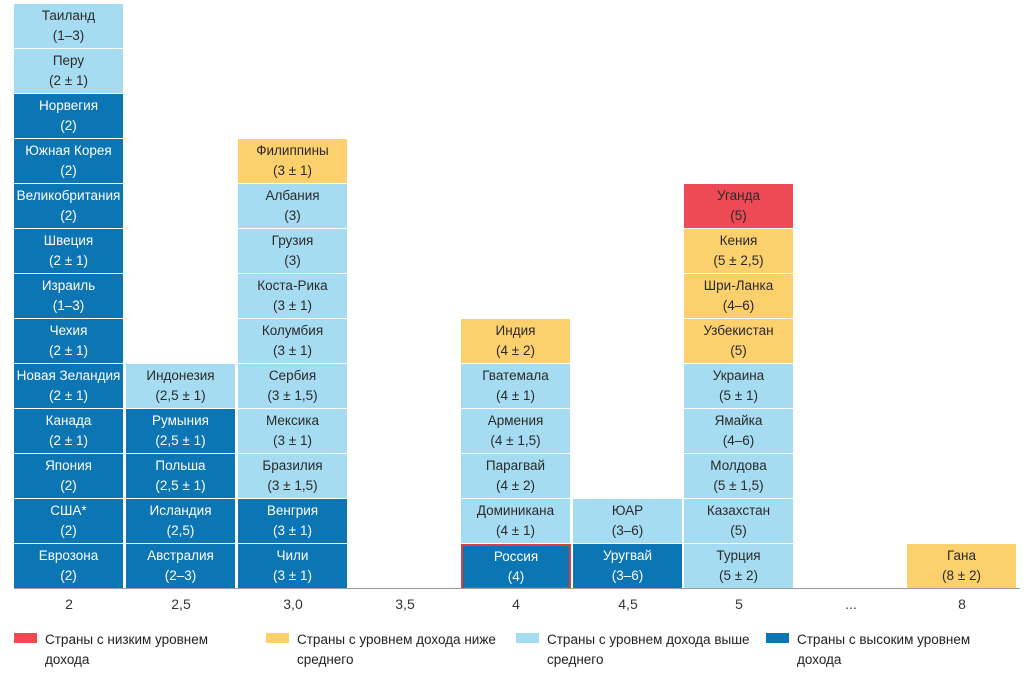 This screenshot has width=1024, height=673. Describe the element at coordinates (181, 476) in the screenshot. I see `country-block-1-2: Польша (2,5 ± 1)` at that location.